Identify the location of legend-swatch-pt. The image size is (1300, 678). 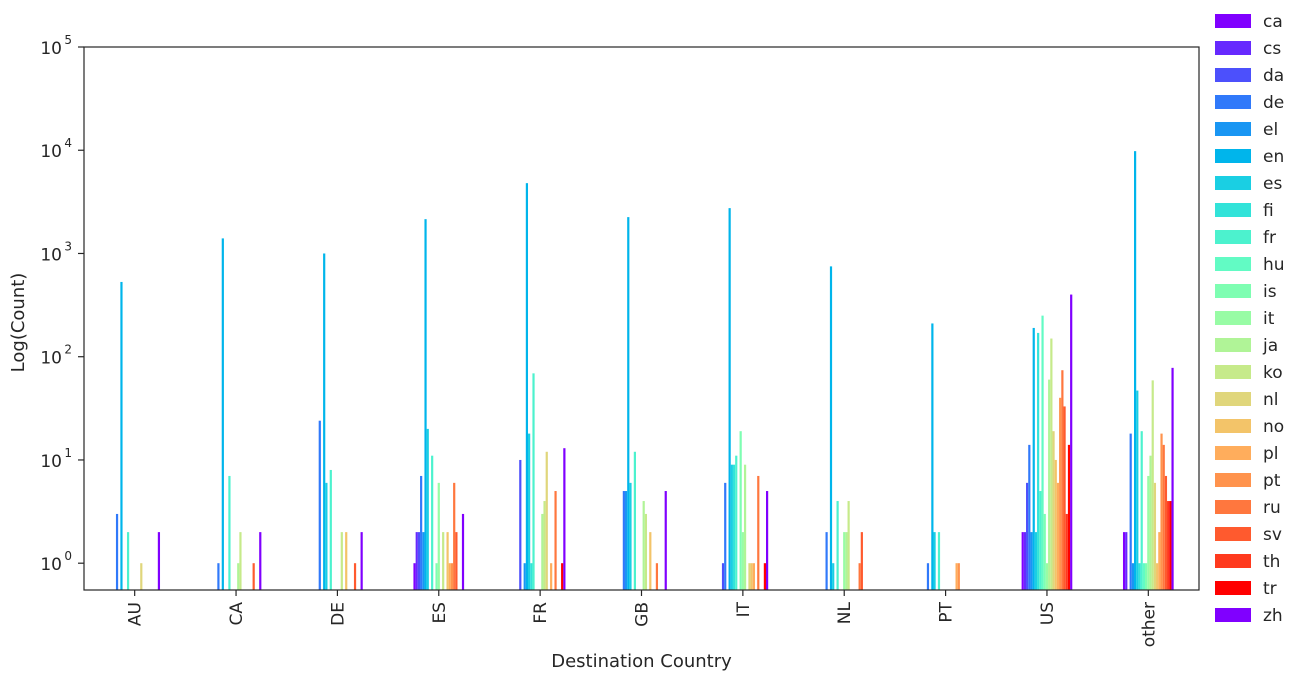
(1233, 480).